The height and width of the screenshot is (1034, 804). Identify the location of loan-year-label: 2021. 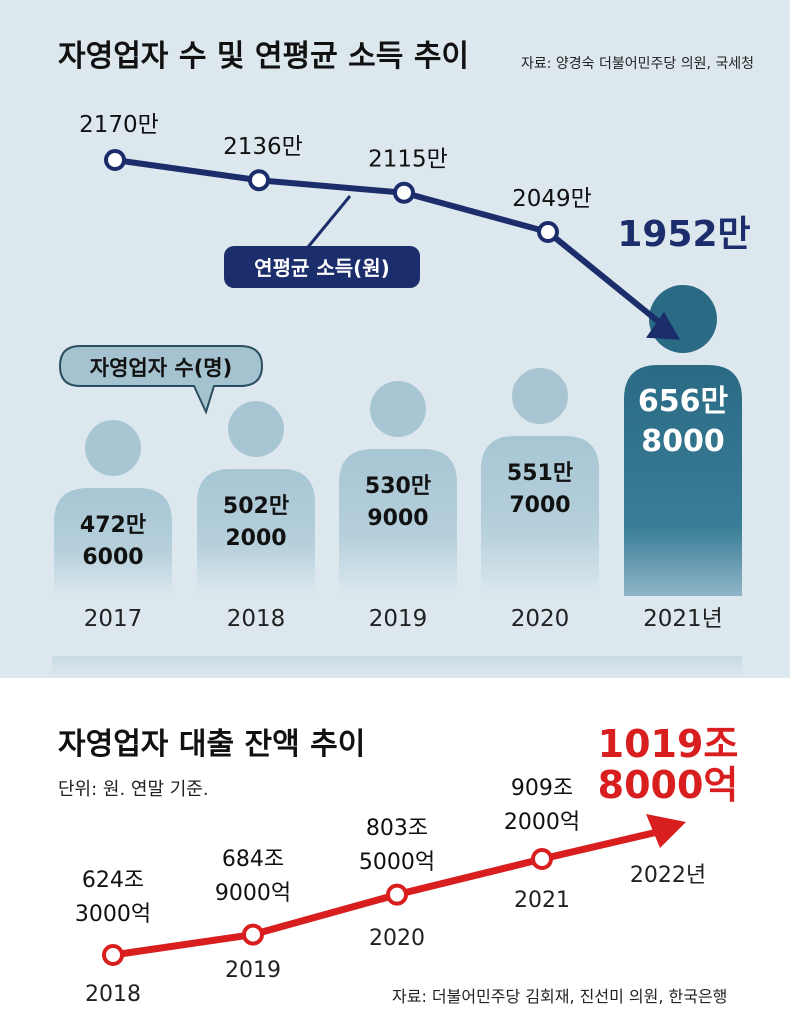
(542, 900).